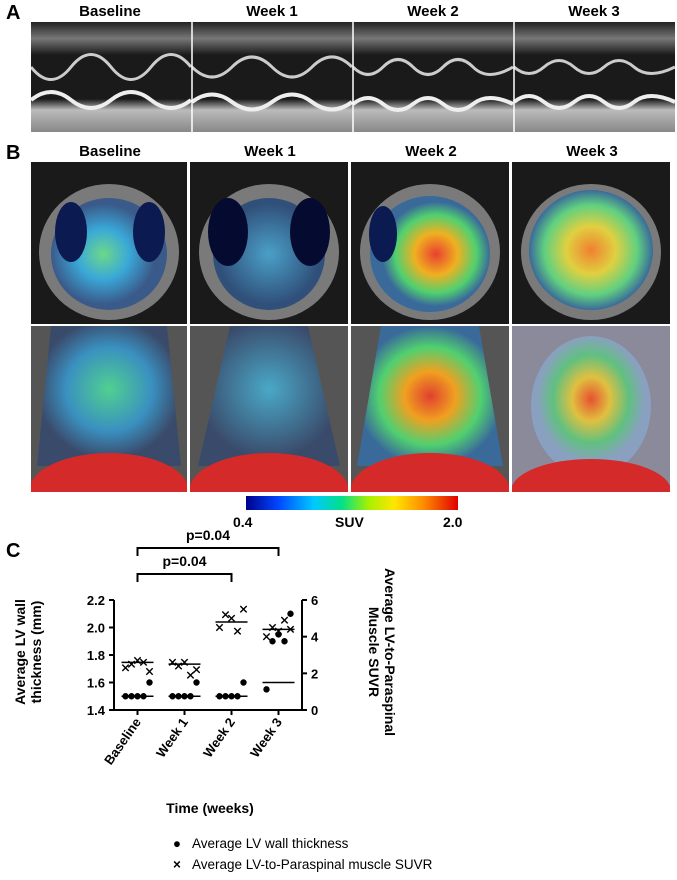 The image size is (677, 880). I want to click on y-tick-label-right: 0, so click(314, 710).